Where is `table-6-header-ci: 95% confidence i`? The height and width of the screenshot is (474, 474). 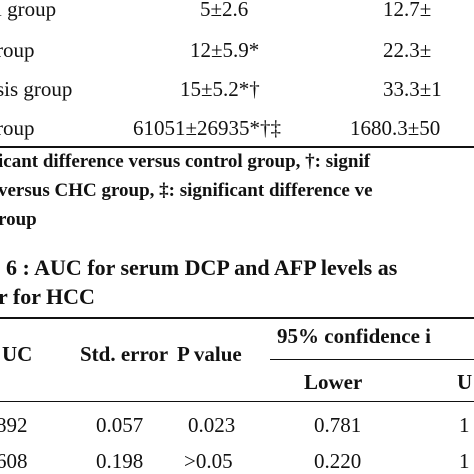
table-6-header-ci: 95% confidence i is located at coordinates (354, 336).